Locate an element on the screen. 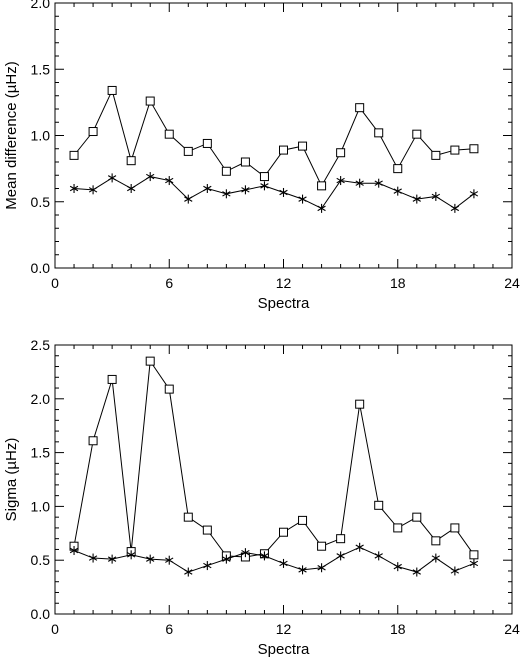  y-axis-label: Mean difference (µHz) is located at coordinates (11, 135).